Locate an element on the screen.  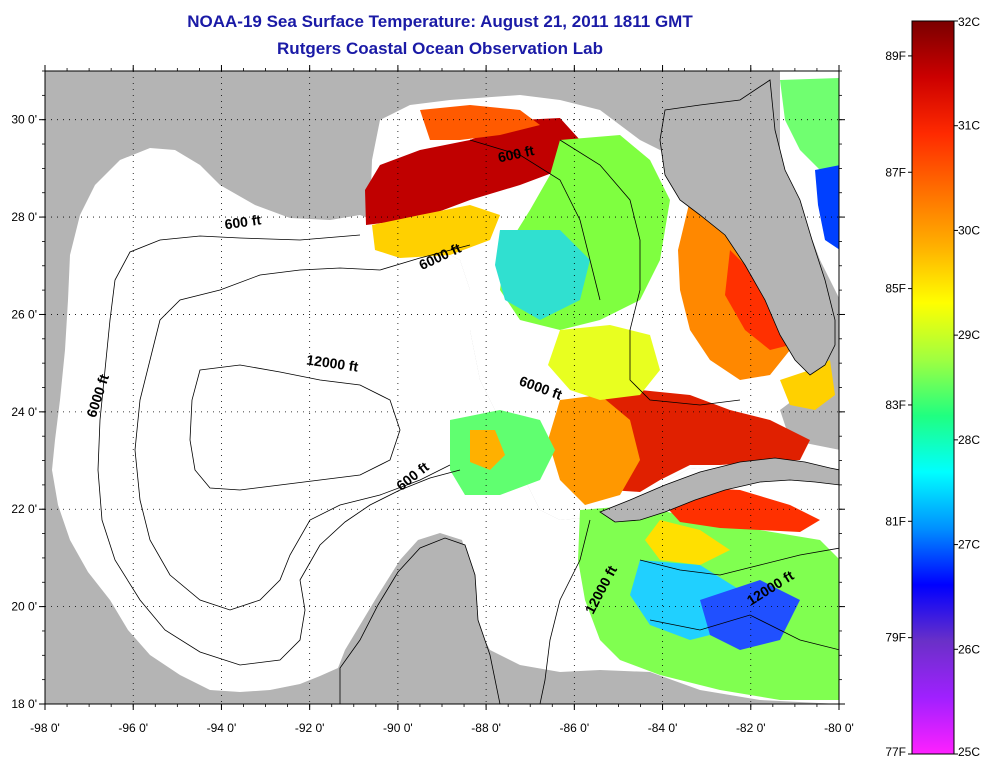
colorbar-celsius-label: 32C is located at coordinates (969, 22).